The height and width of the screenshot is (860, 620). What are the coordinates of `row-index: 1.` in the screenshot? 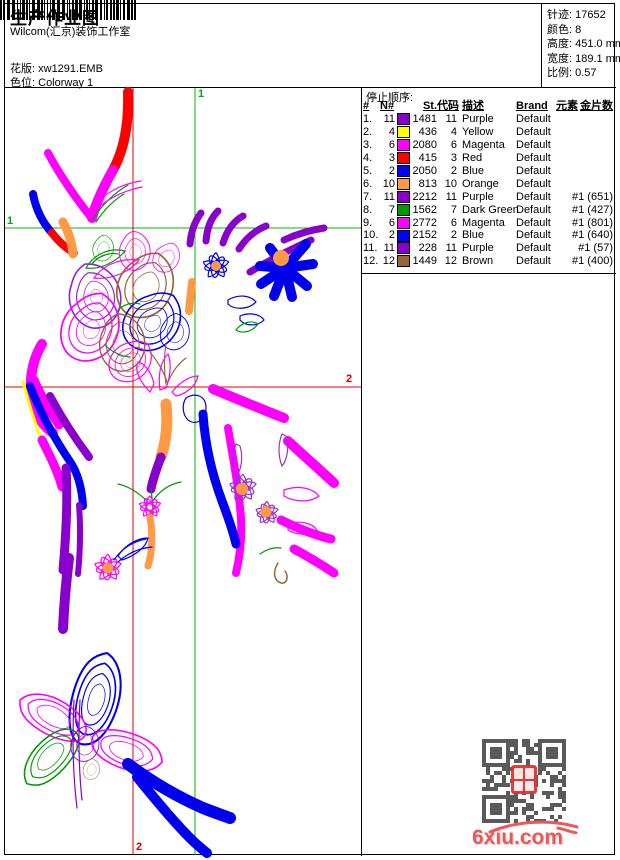 It's located at (368, 119).